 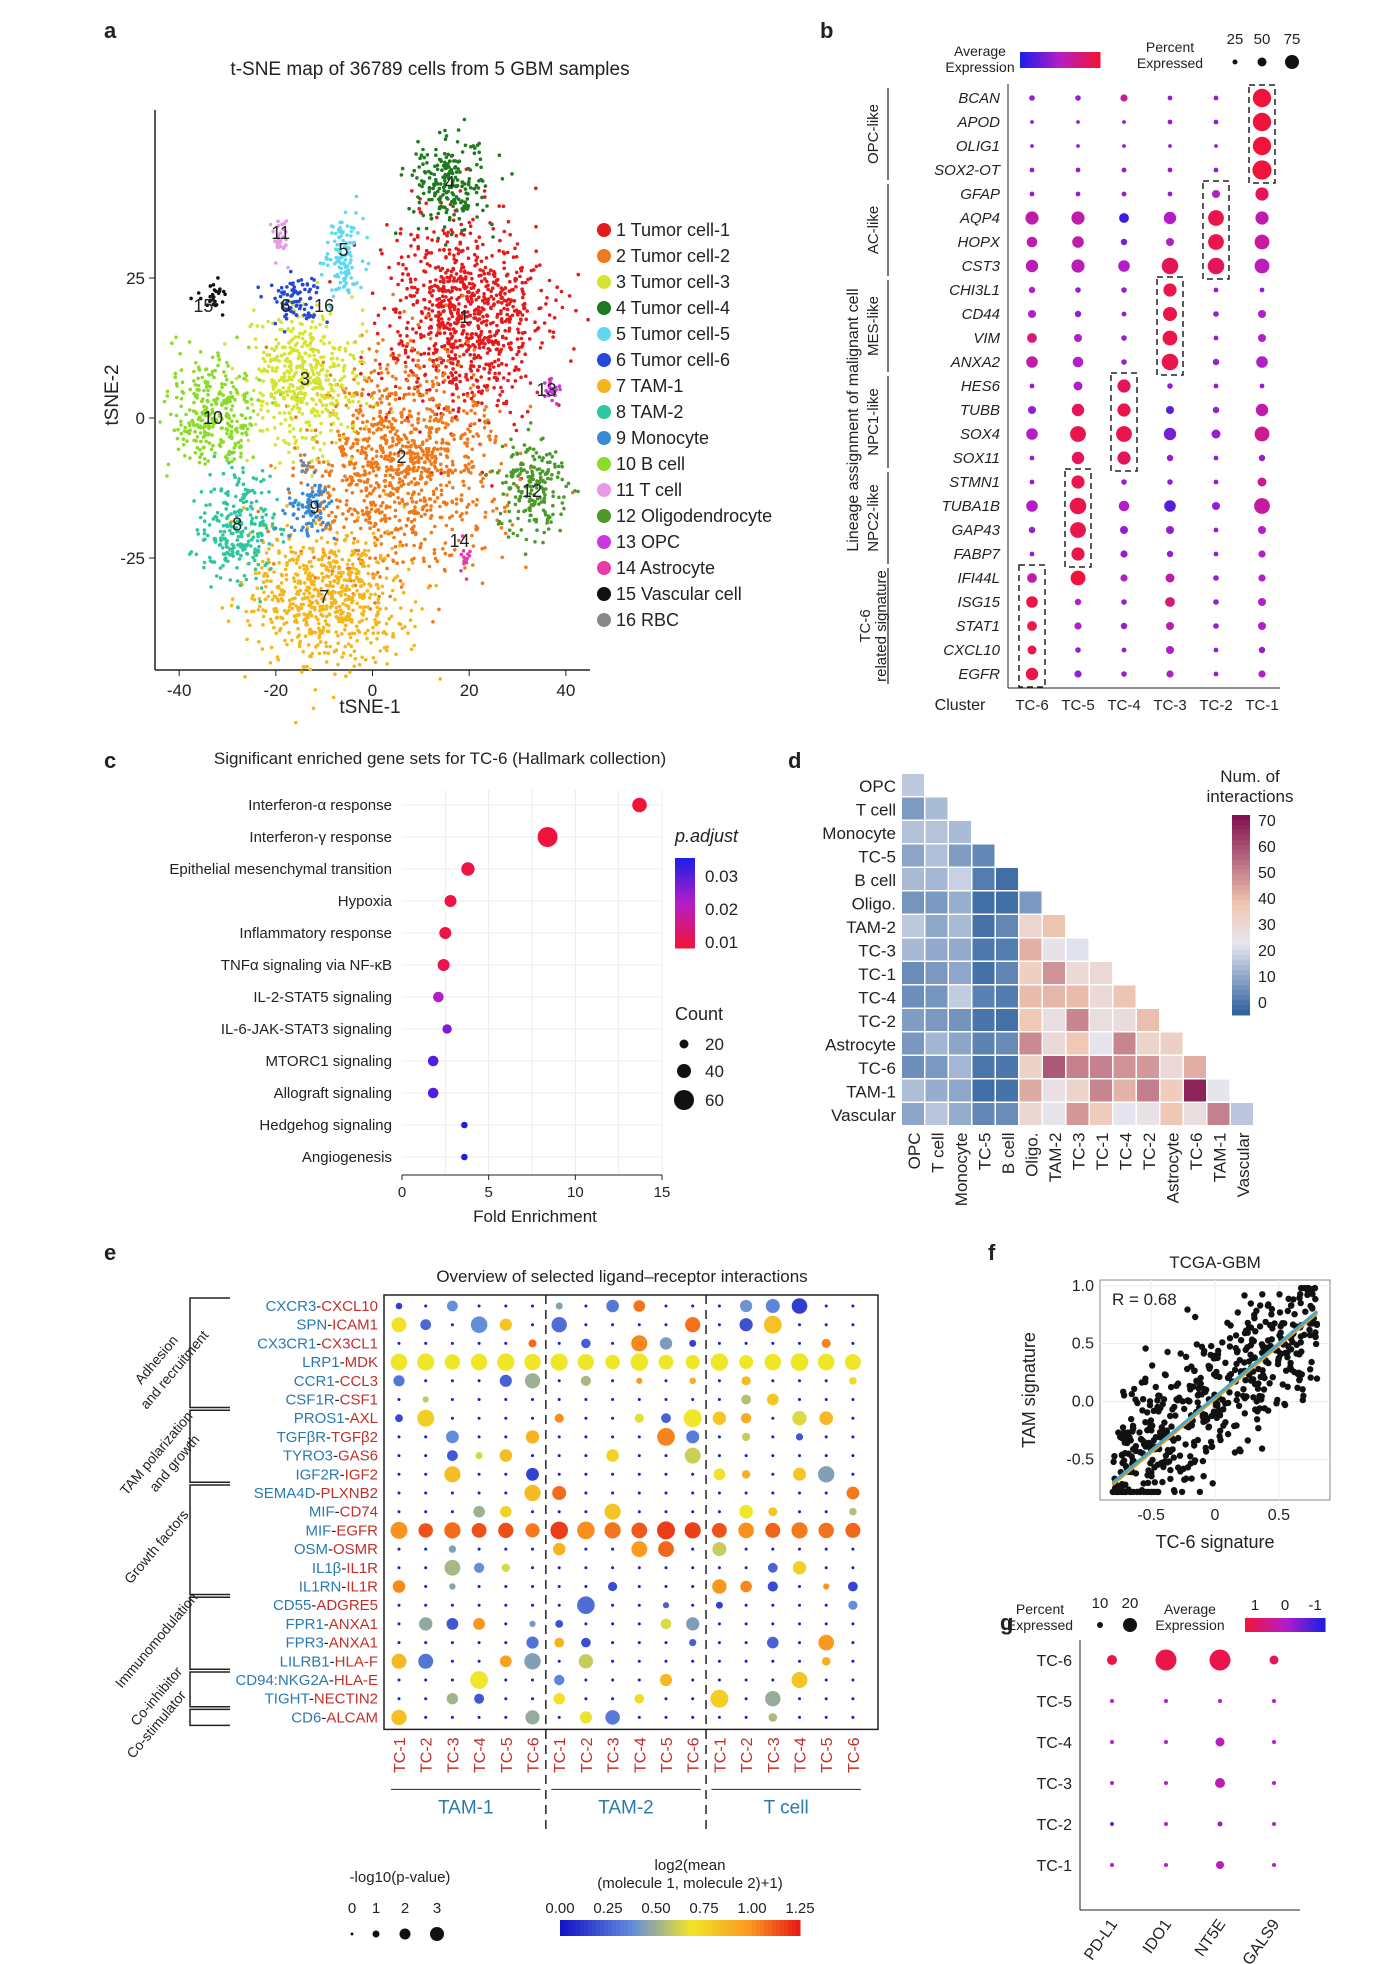 I want to click on dot-group-label: OPC-like, so click(x=873, y=134).